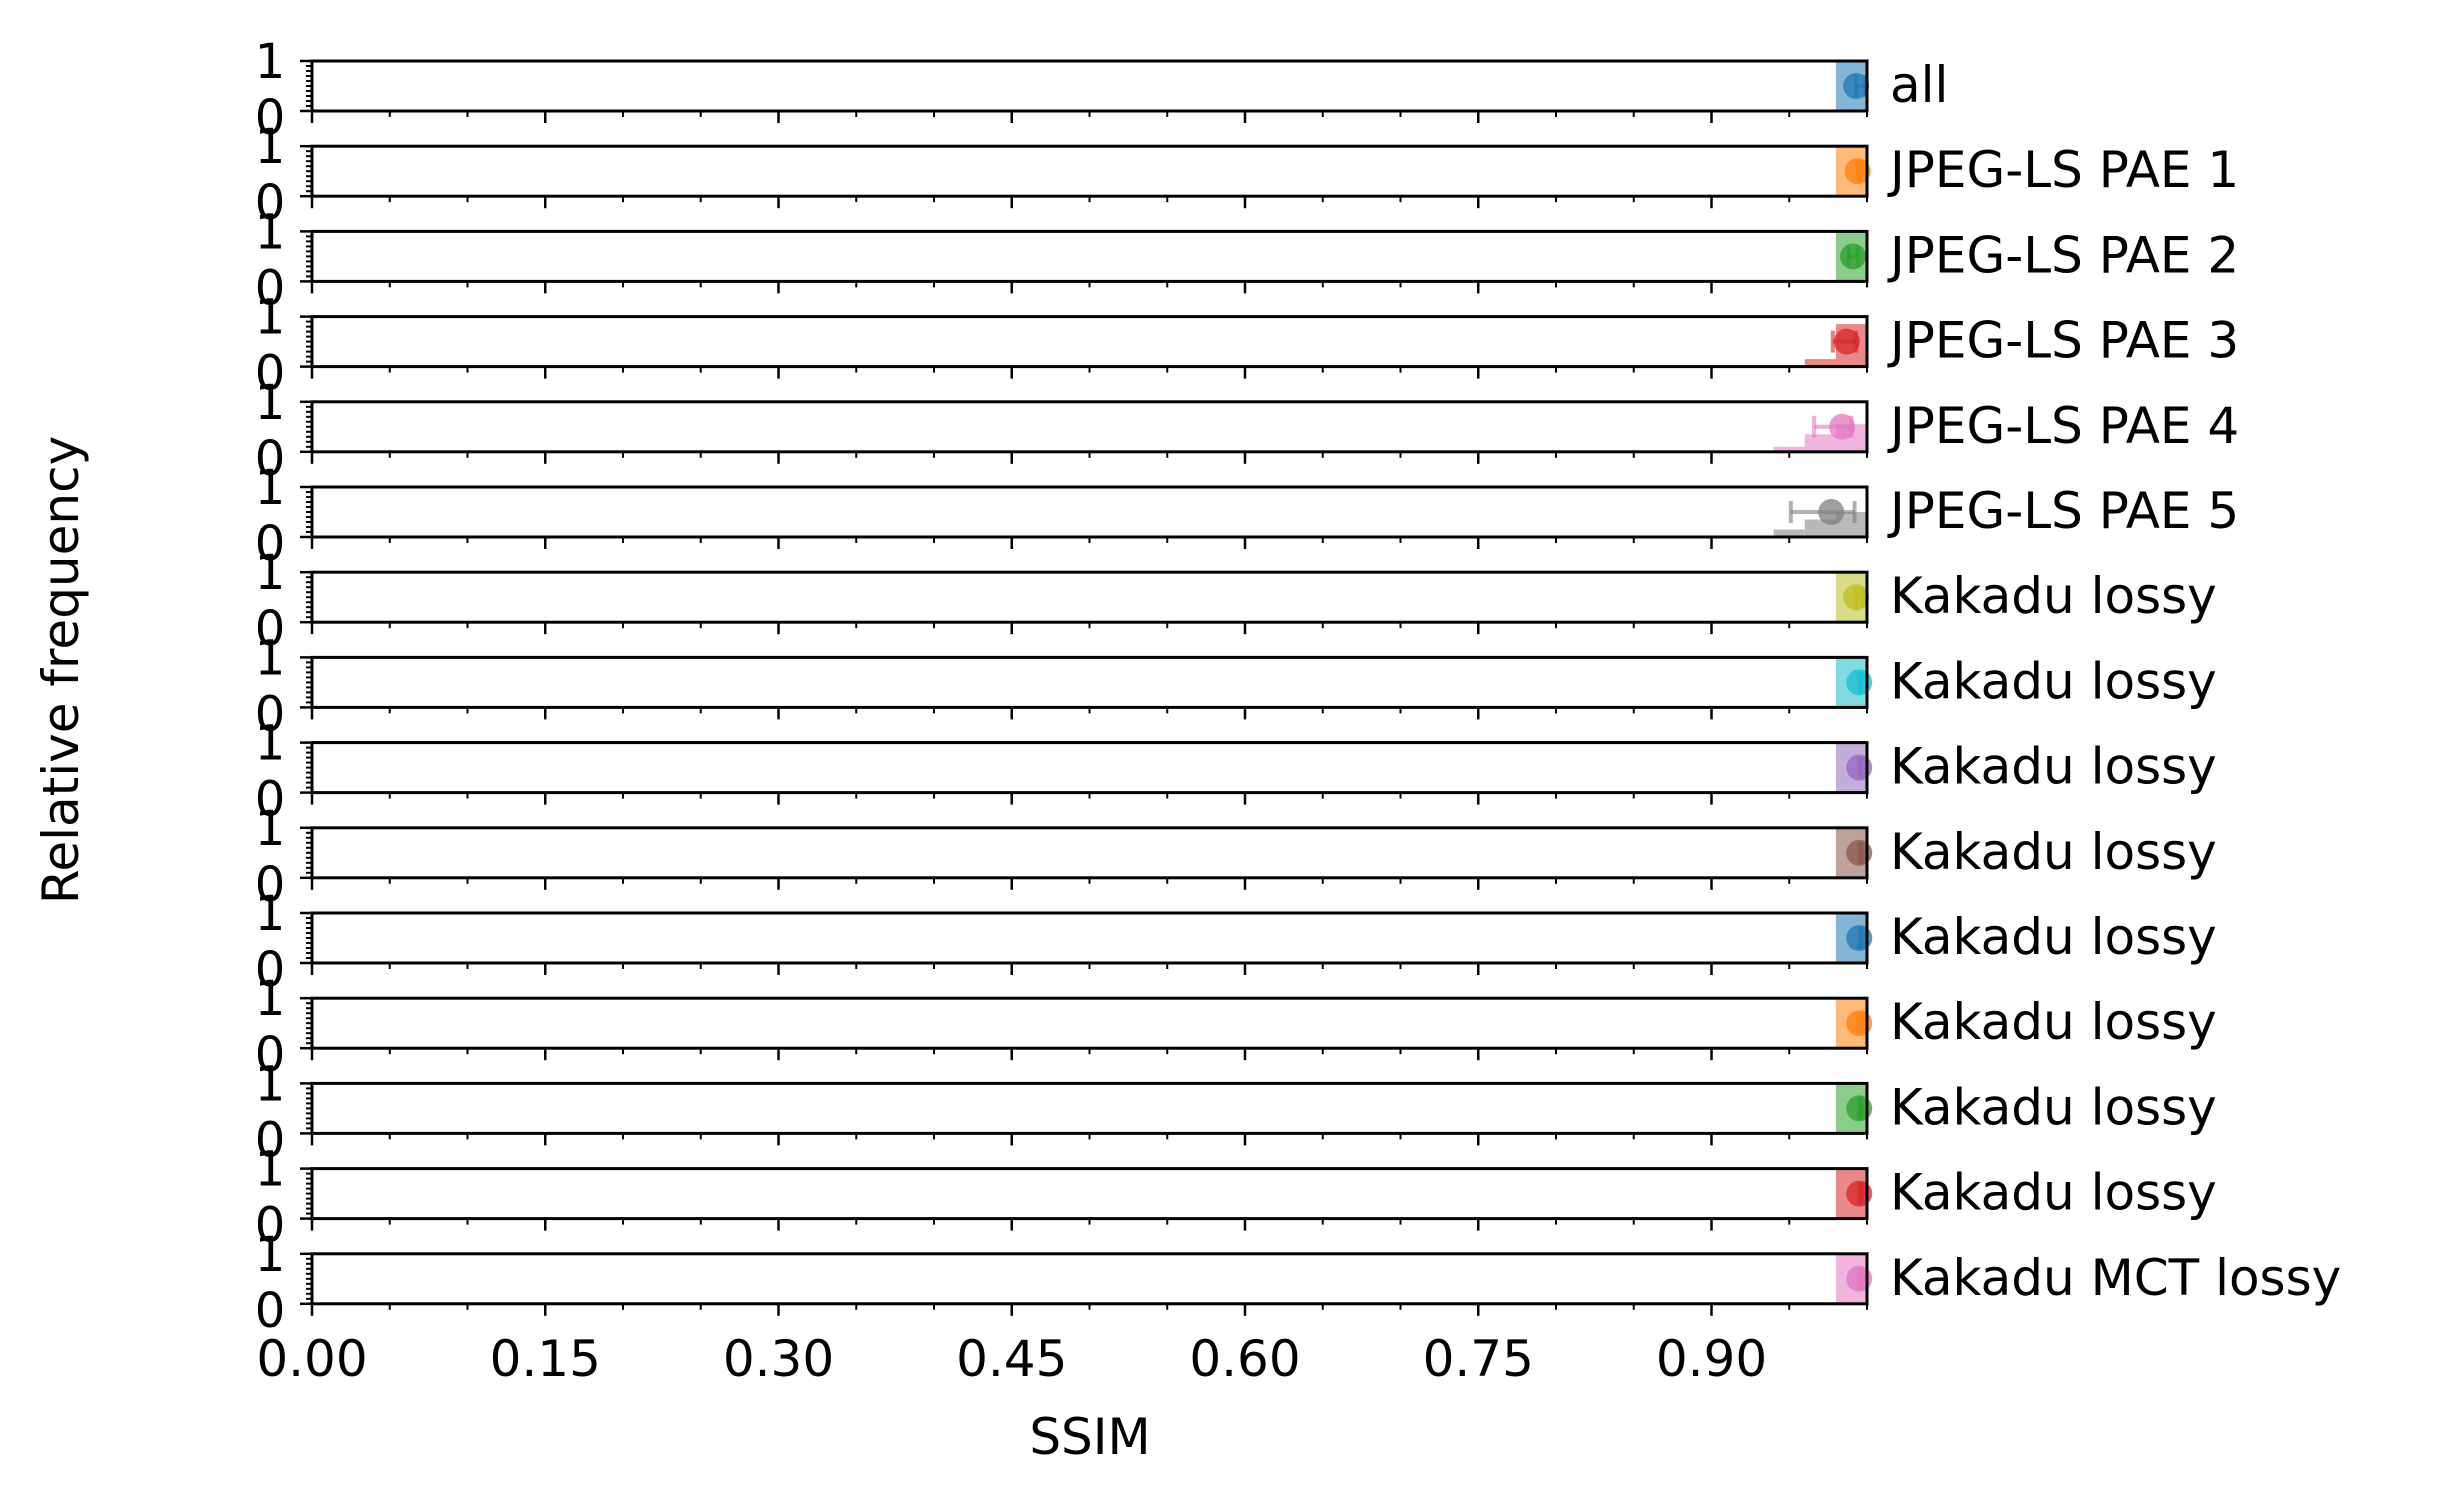 This screenshot has width=2442, height=1502. Describe the element at coordinates (2063, 426) in the screenshot. I see `panel-label: JPEG-LS PAE 4` at that location.